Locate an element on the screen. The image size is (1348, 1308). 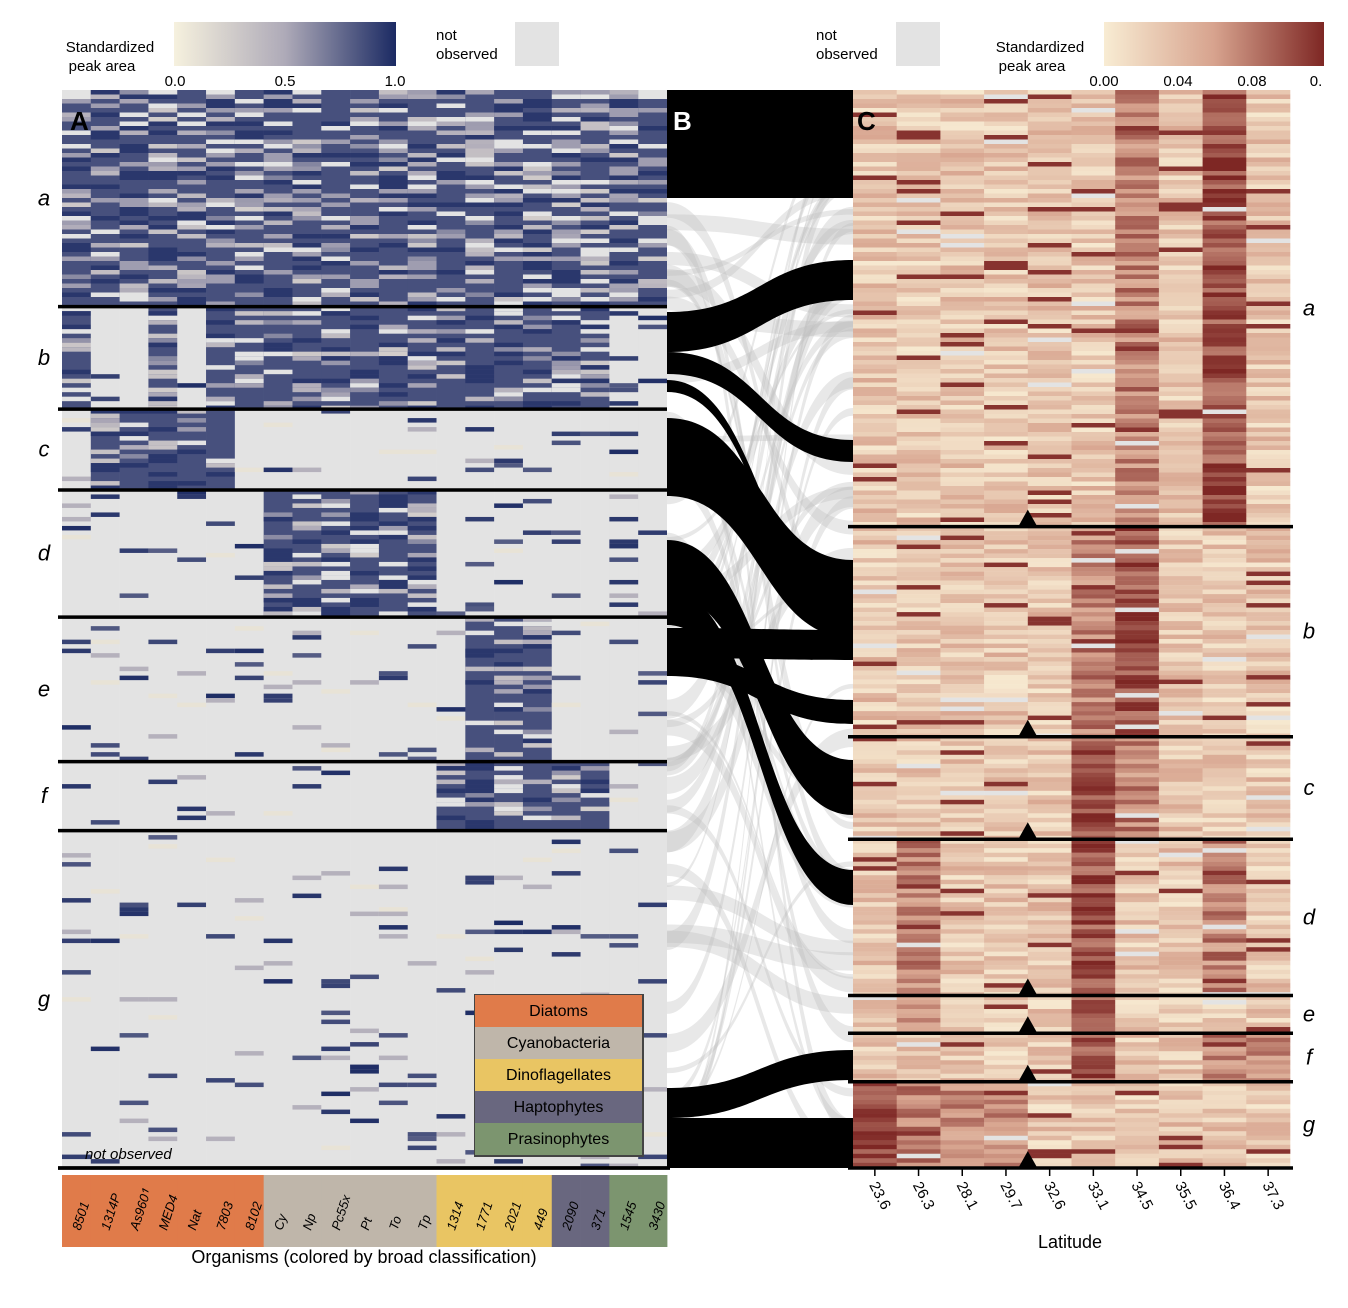
organism-label: 449 is located at coordinates (540, 1219).